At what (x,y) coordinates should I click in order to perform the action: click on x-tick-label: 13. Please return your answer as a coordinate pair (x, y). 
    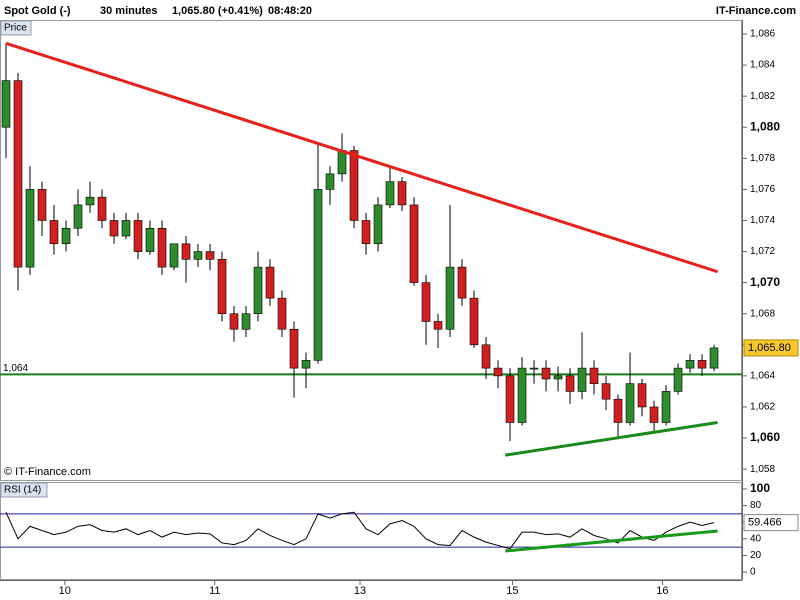
    Looking at the image, I should click on (360, 591).